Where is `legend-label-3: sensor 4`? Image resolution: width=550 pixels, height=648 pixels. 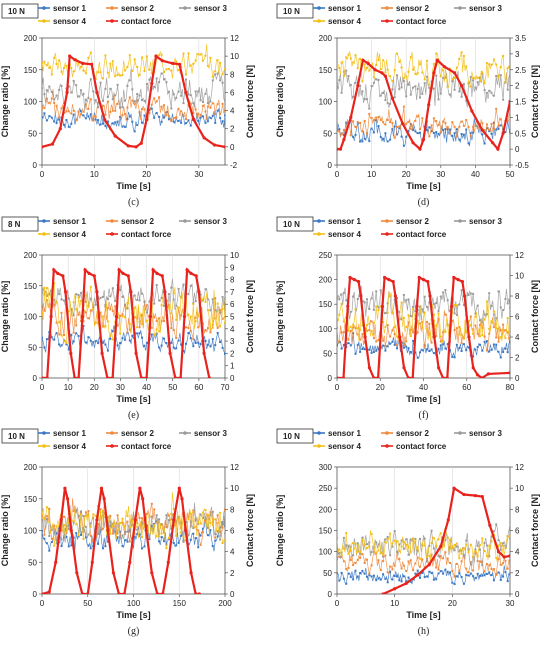 legend-label-3: sensor 4 is located at coordinates (344, 234).